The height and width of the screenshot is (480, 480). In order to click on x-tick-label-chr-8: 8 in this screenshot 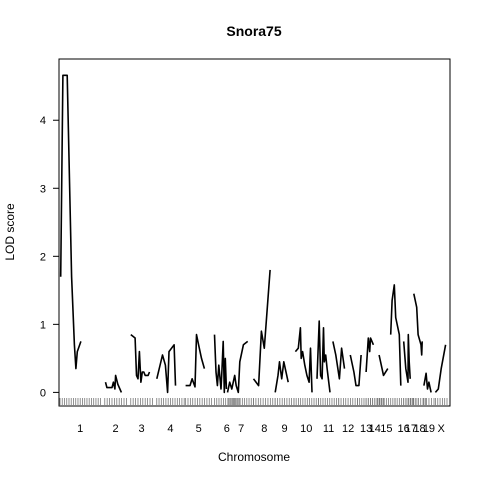, I will do `click(264, 429)`.